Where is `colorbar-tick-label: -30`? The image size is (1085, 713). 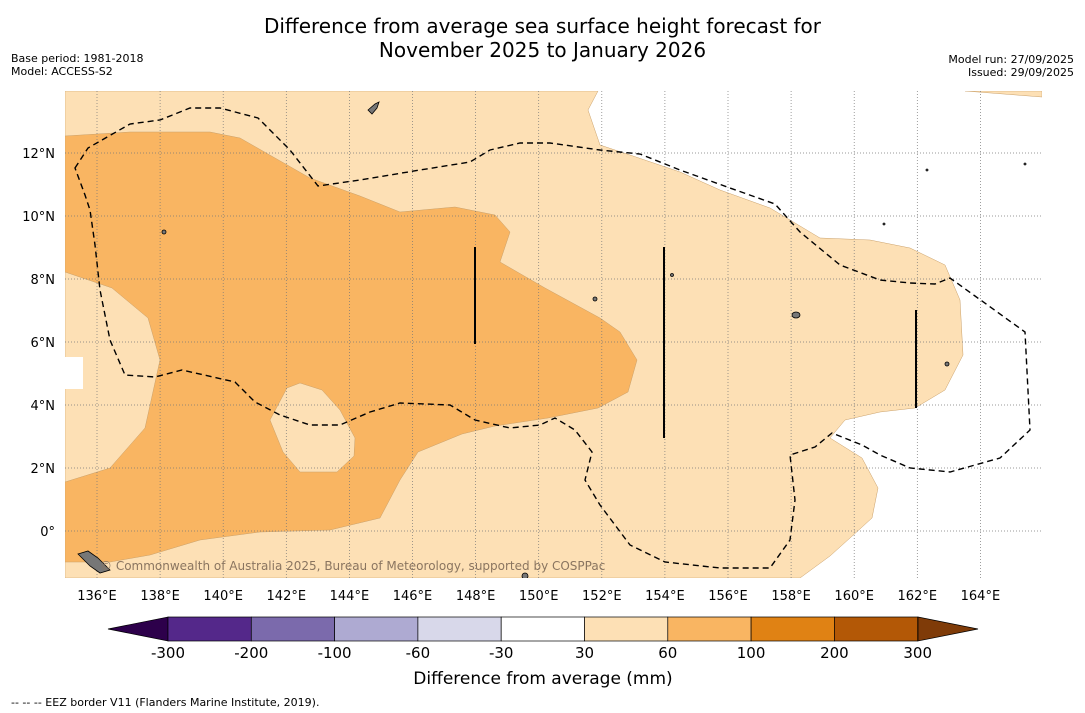
colorbar-tick-label: -30 is located at coordinates (501, 653).